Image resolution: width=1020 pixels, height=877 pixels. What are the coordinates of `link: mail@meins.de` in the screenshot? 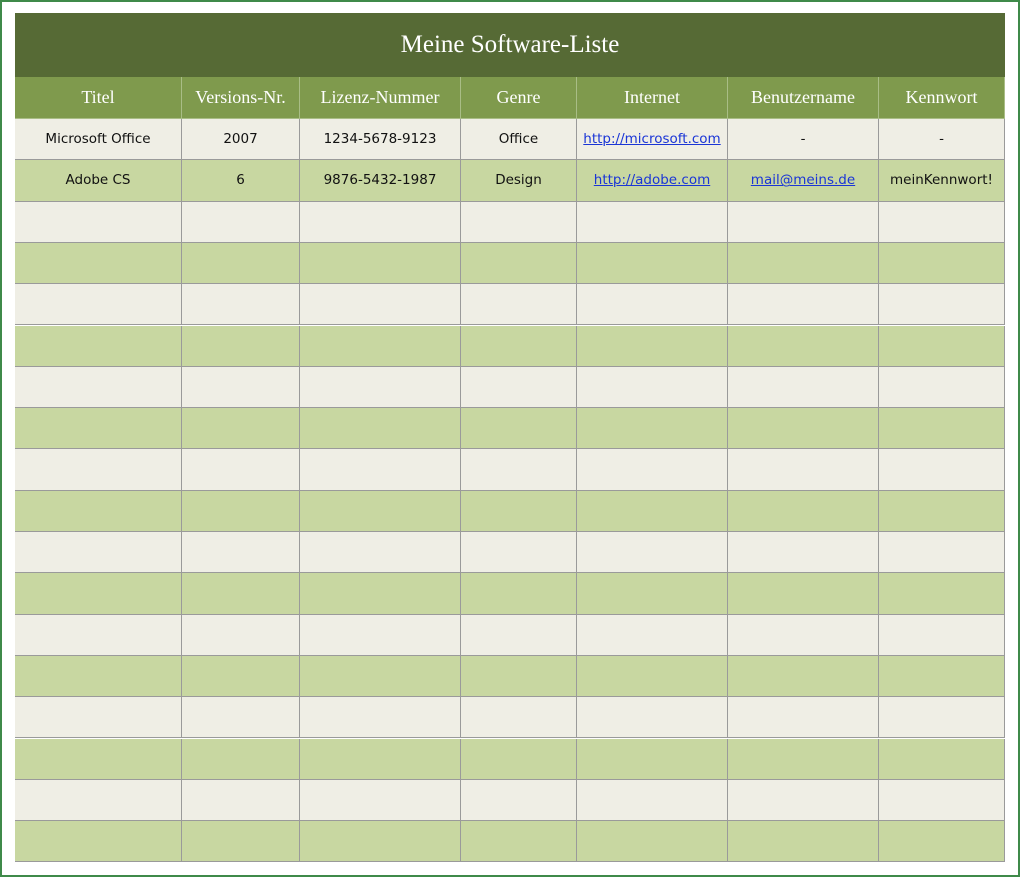 It's located at (803, 180).